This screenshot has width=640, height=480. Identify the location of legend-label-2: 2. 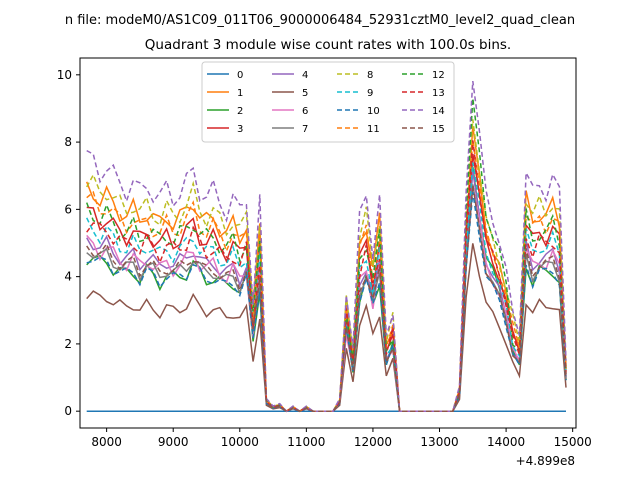
(240, 111).